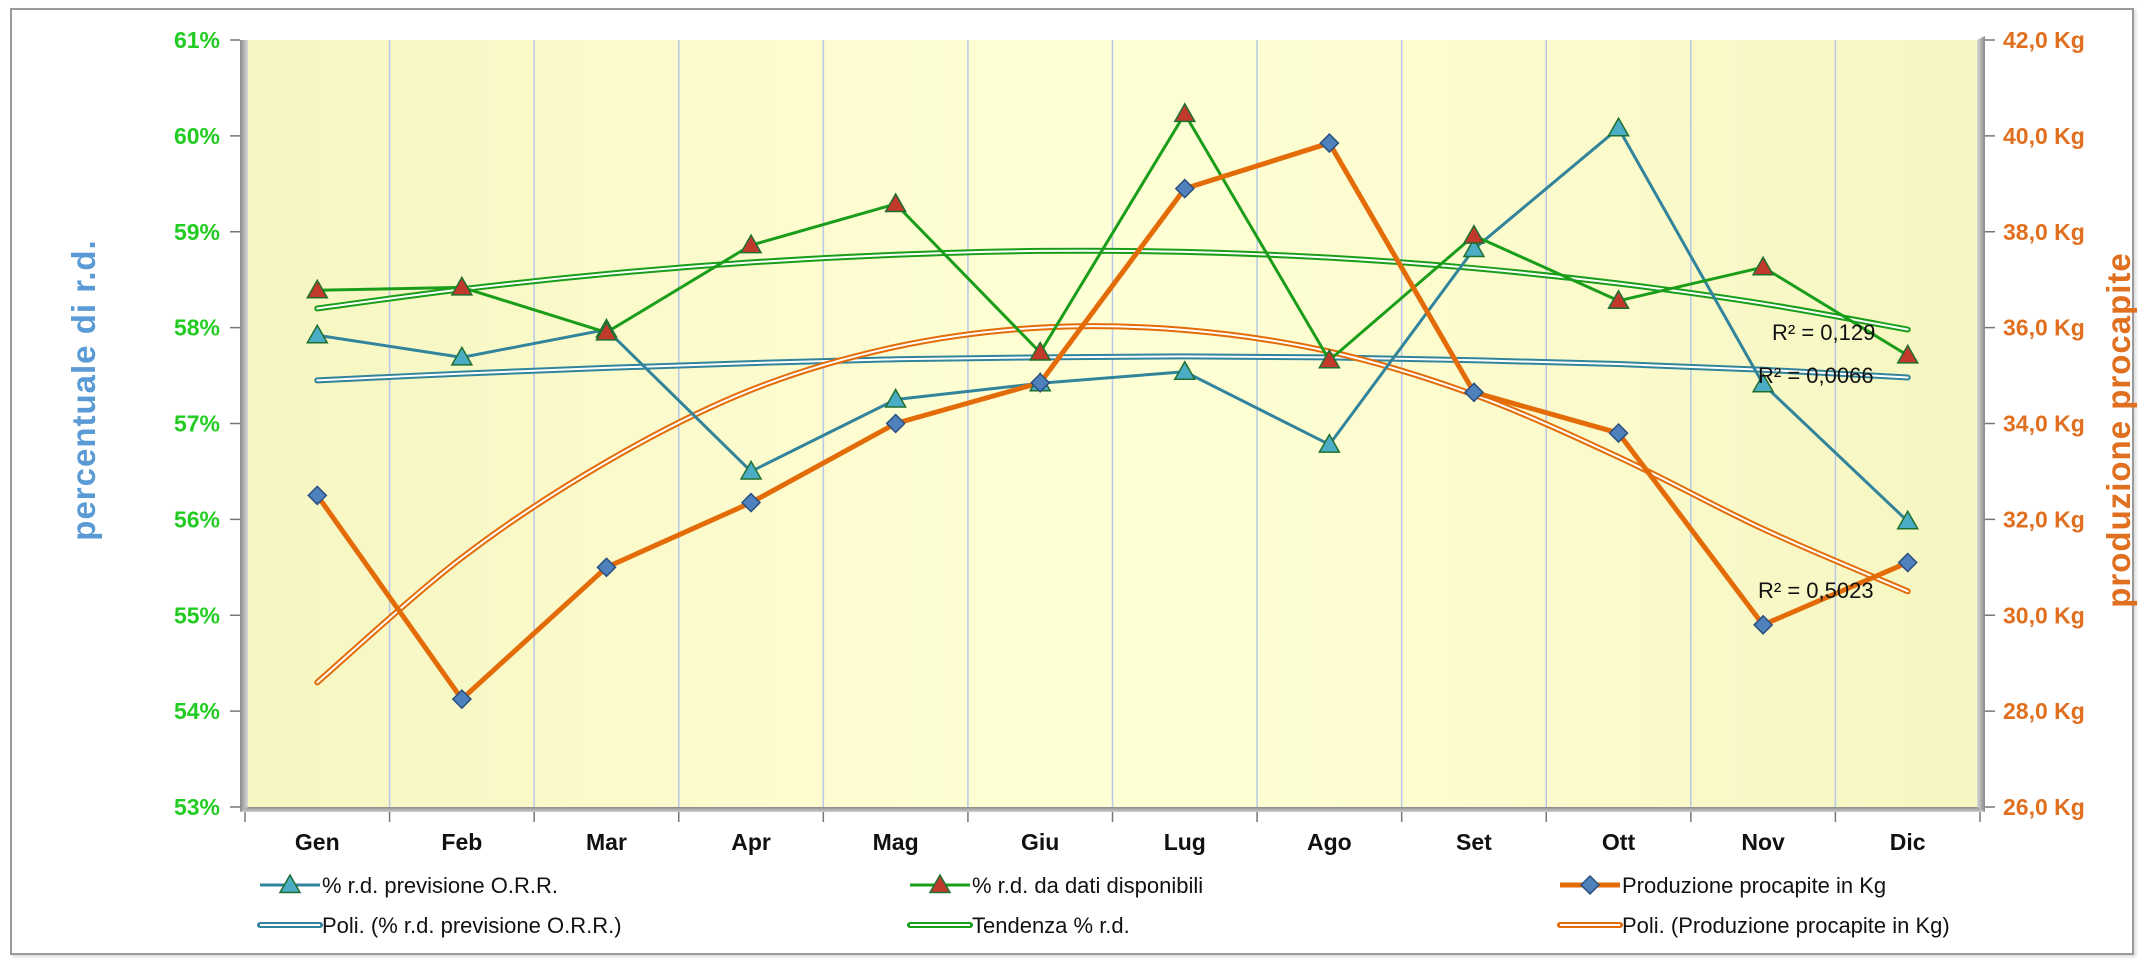 This screenshot has width=2147, height=965. What do you see at coordinates (751, 842) in the screenshot?
I see `x-tick-label: Apr` at bounding box center [751, 842].